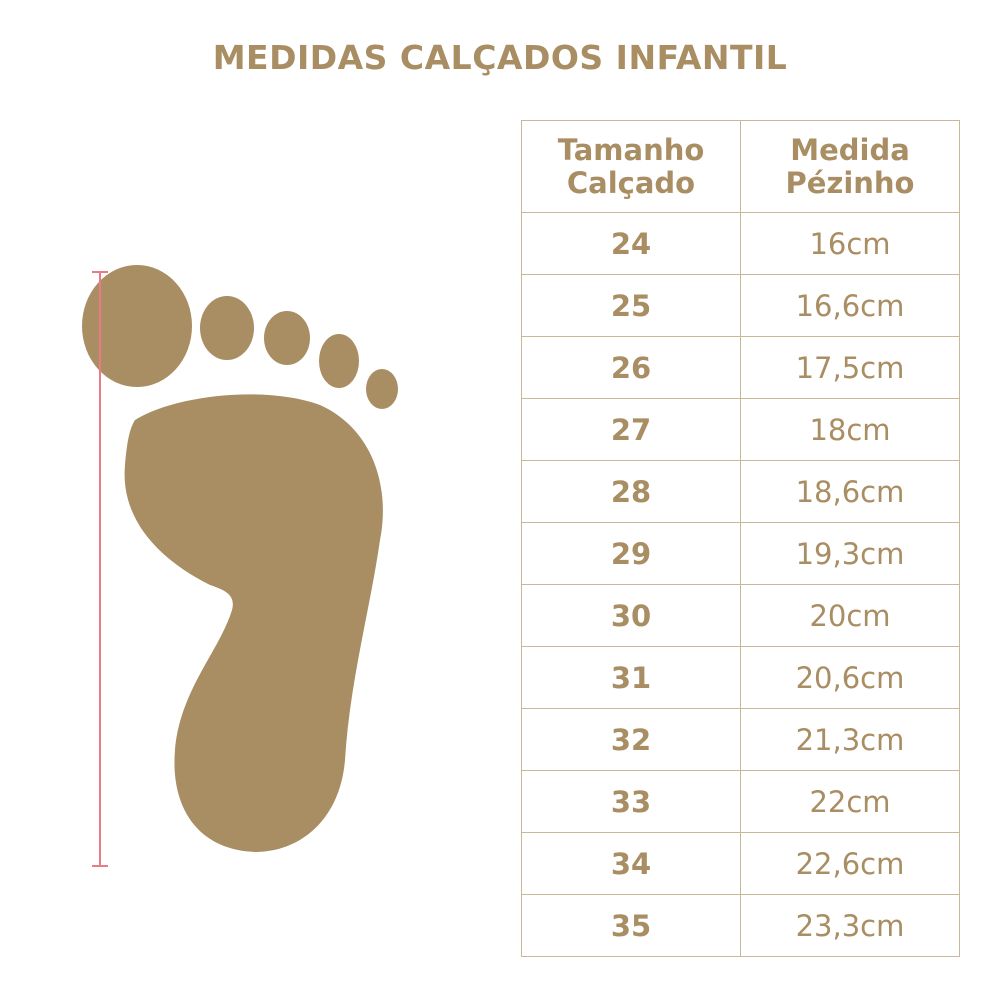 The image size is (1000, 1000). Describe the element at coordinates (631, 925) in the screenshot. I see `shoe-size: 35` at that location.